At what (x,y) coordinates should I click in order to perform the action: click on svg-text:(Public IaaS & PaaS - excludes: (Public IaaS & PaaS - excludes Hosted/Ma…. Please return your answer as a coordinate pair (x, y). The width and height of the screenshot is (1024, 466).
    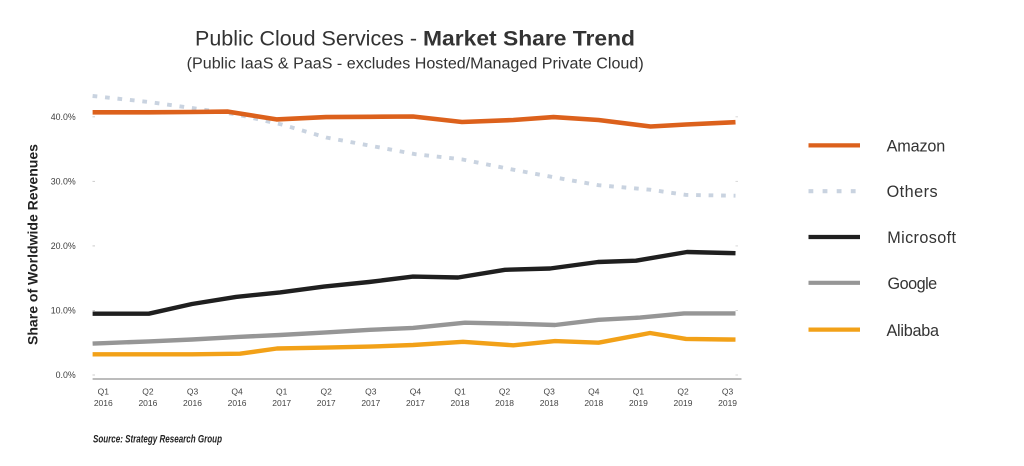
    Looking at the image, I should click on (415, 63).